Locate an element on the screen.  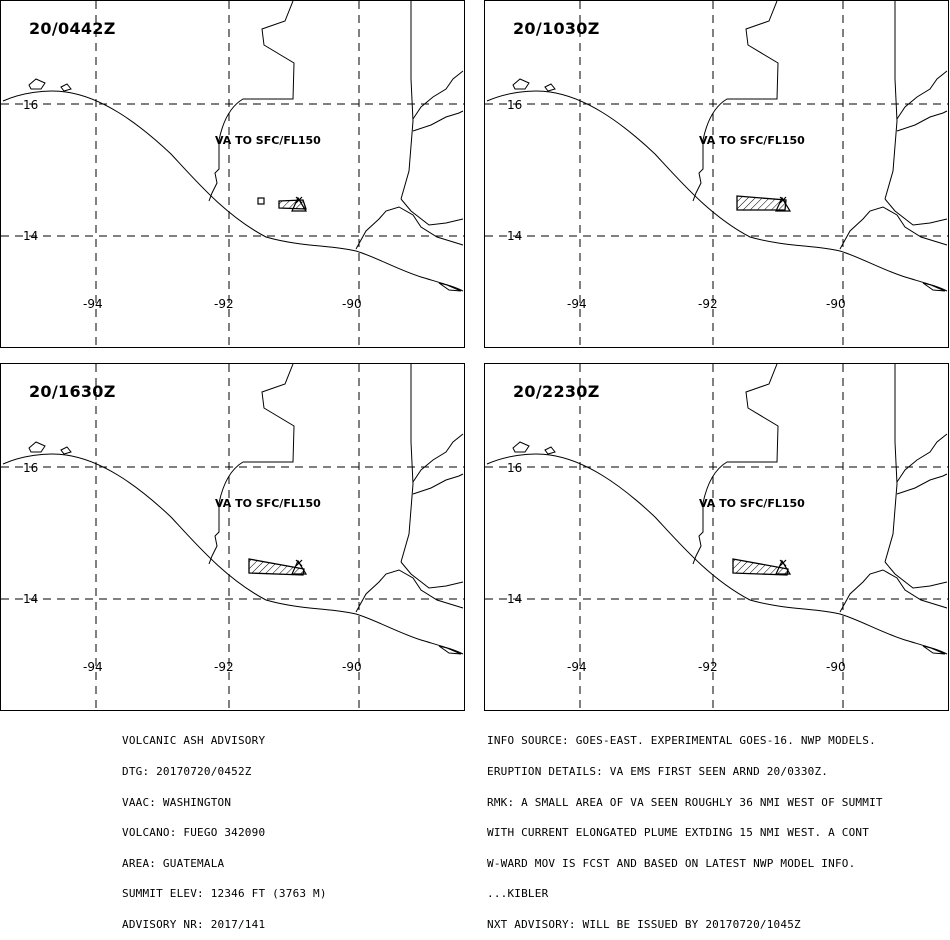
advisory-line: SUMMIT ELEV: 12346 FT (3763 M) is located at coordinates (224, 894).